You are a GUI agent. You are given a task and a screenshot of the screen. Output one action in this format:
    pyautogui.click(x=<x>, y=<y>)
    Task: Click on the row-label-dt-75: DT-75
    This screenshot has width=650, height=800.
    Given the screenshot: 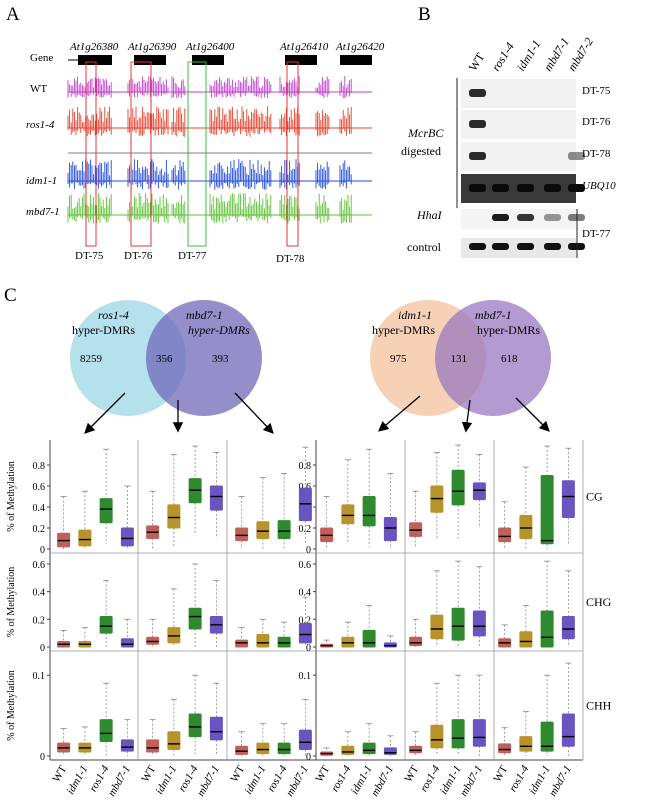 What is the action you would take?
    pyautogui.click(x=596, y=91)
    